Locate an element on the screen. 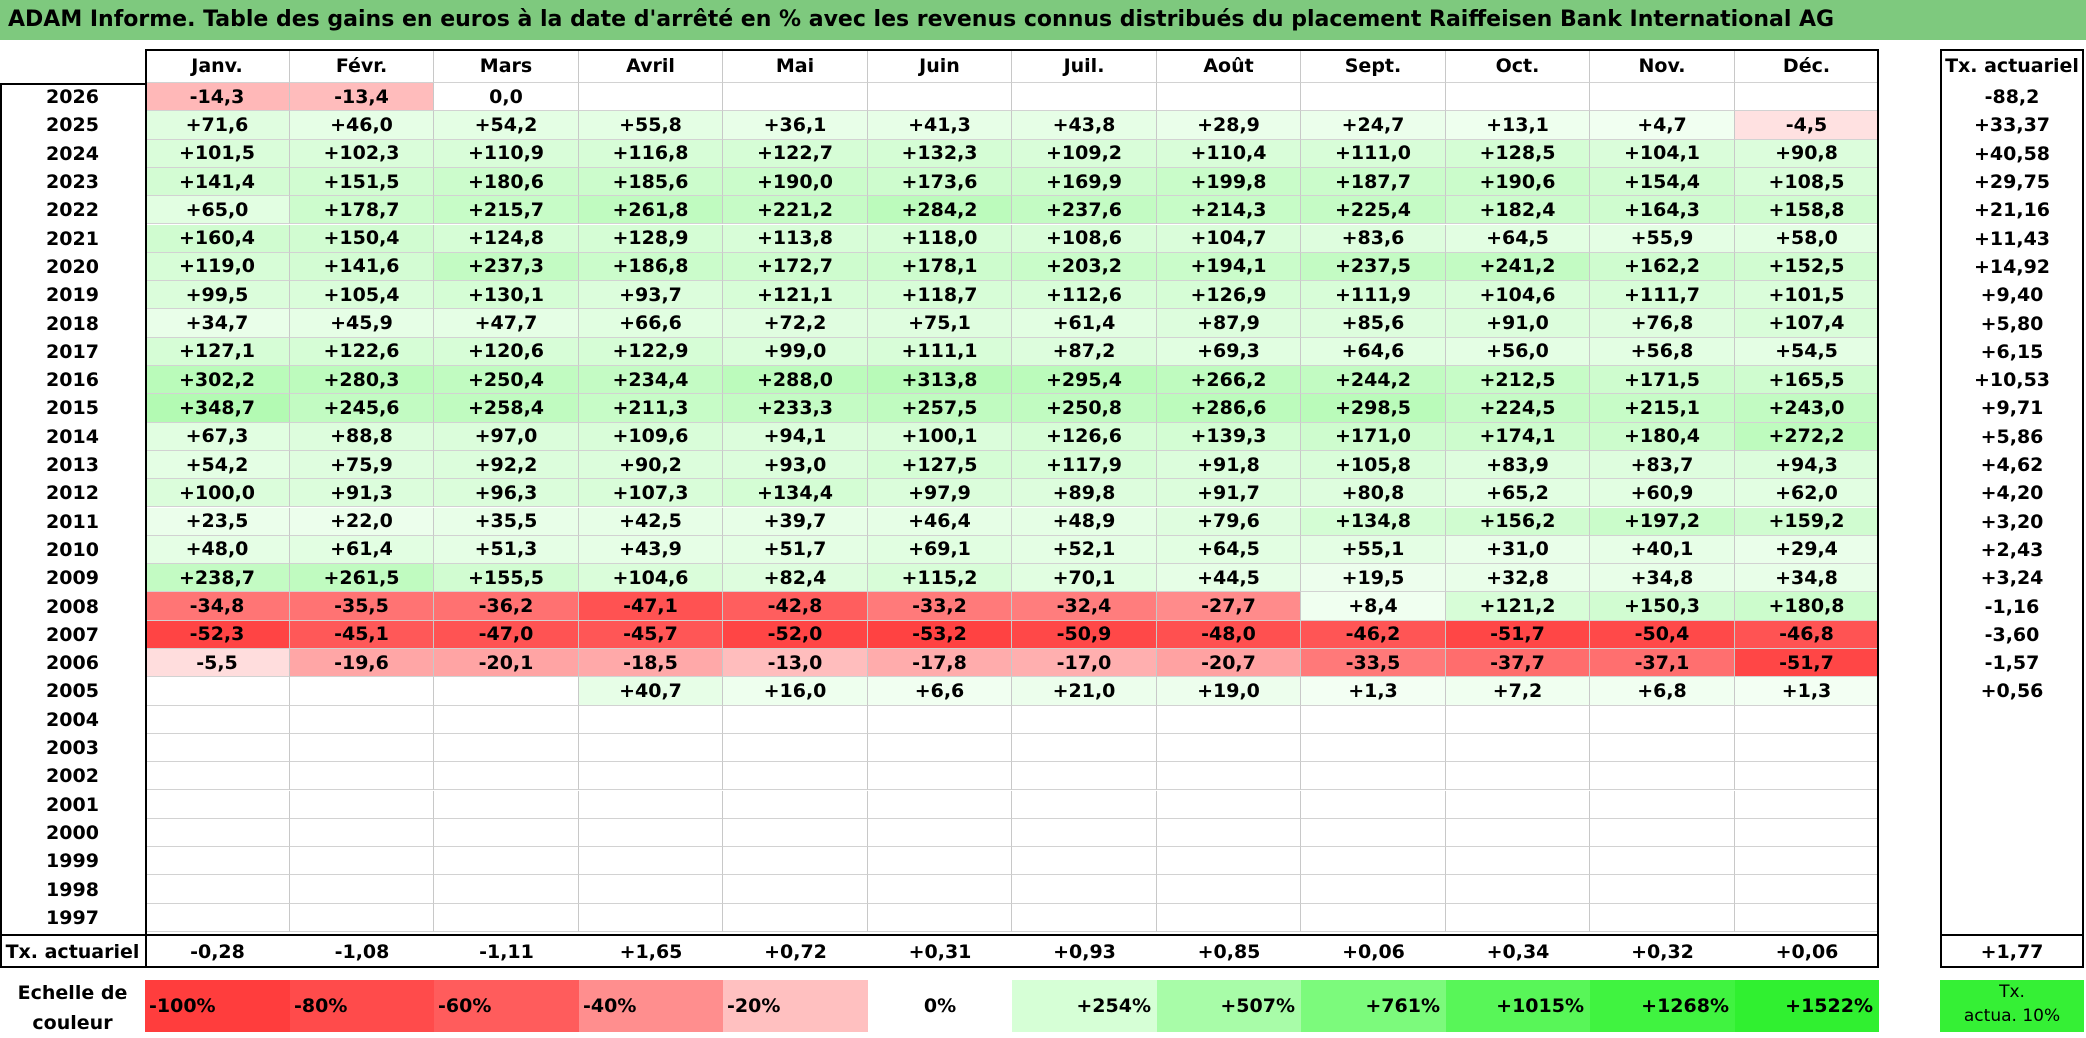 The height and width of the screenshot is (1038, 2086). table-cell: -5,5 is located at coordinates (217, 663).